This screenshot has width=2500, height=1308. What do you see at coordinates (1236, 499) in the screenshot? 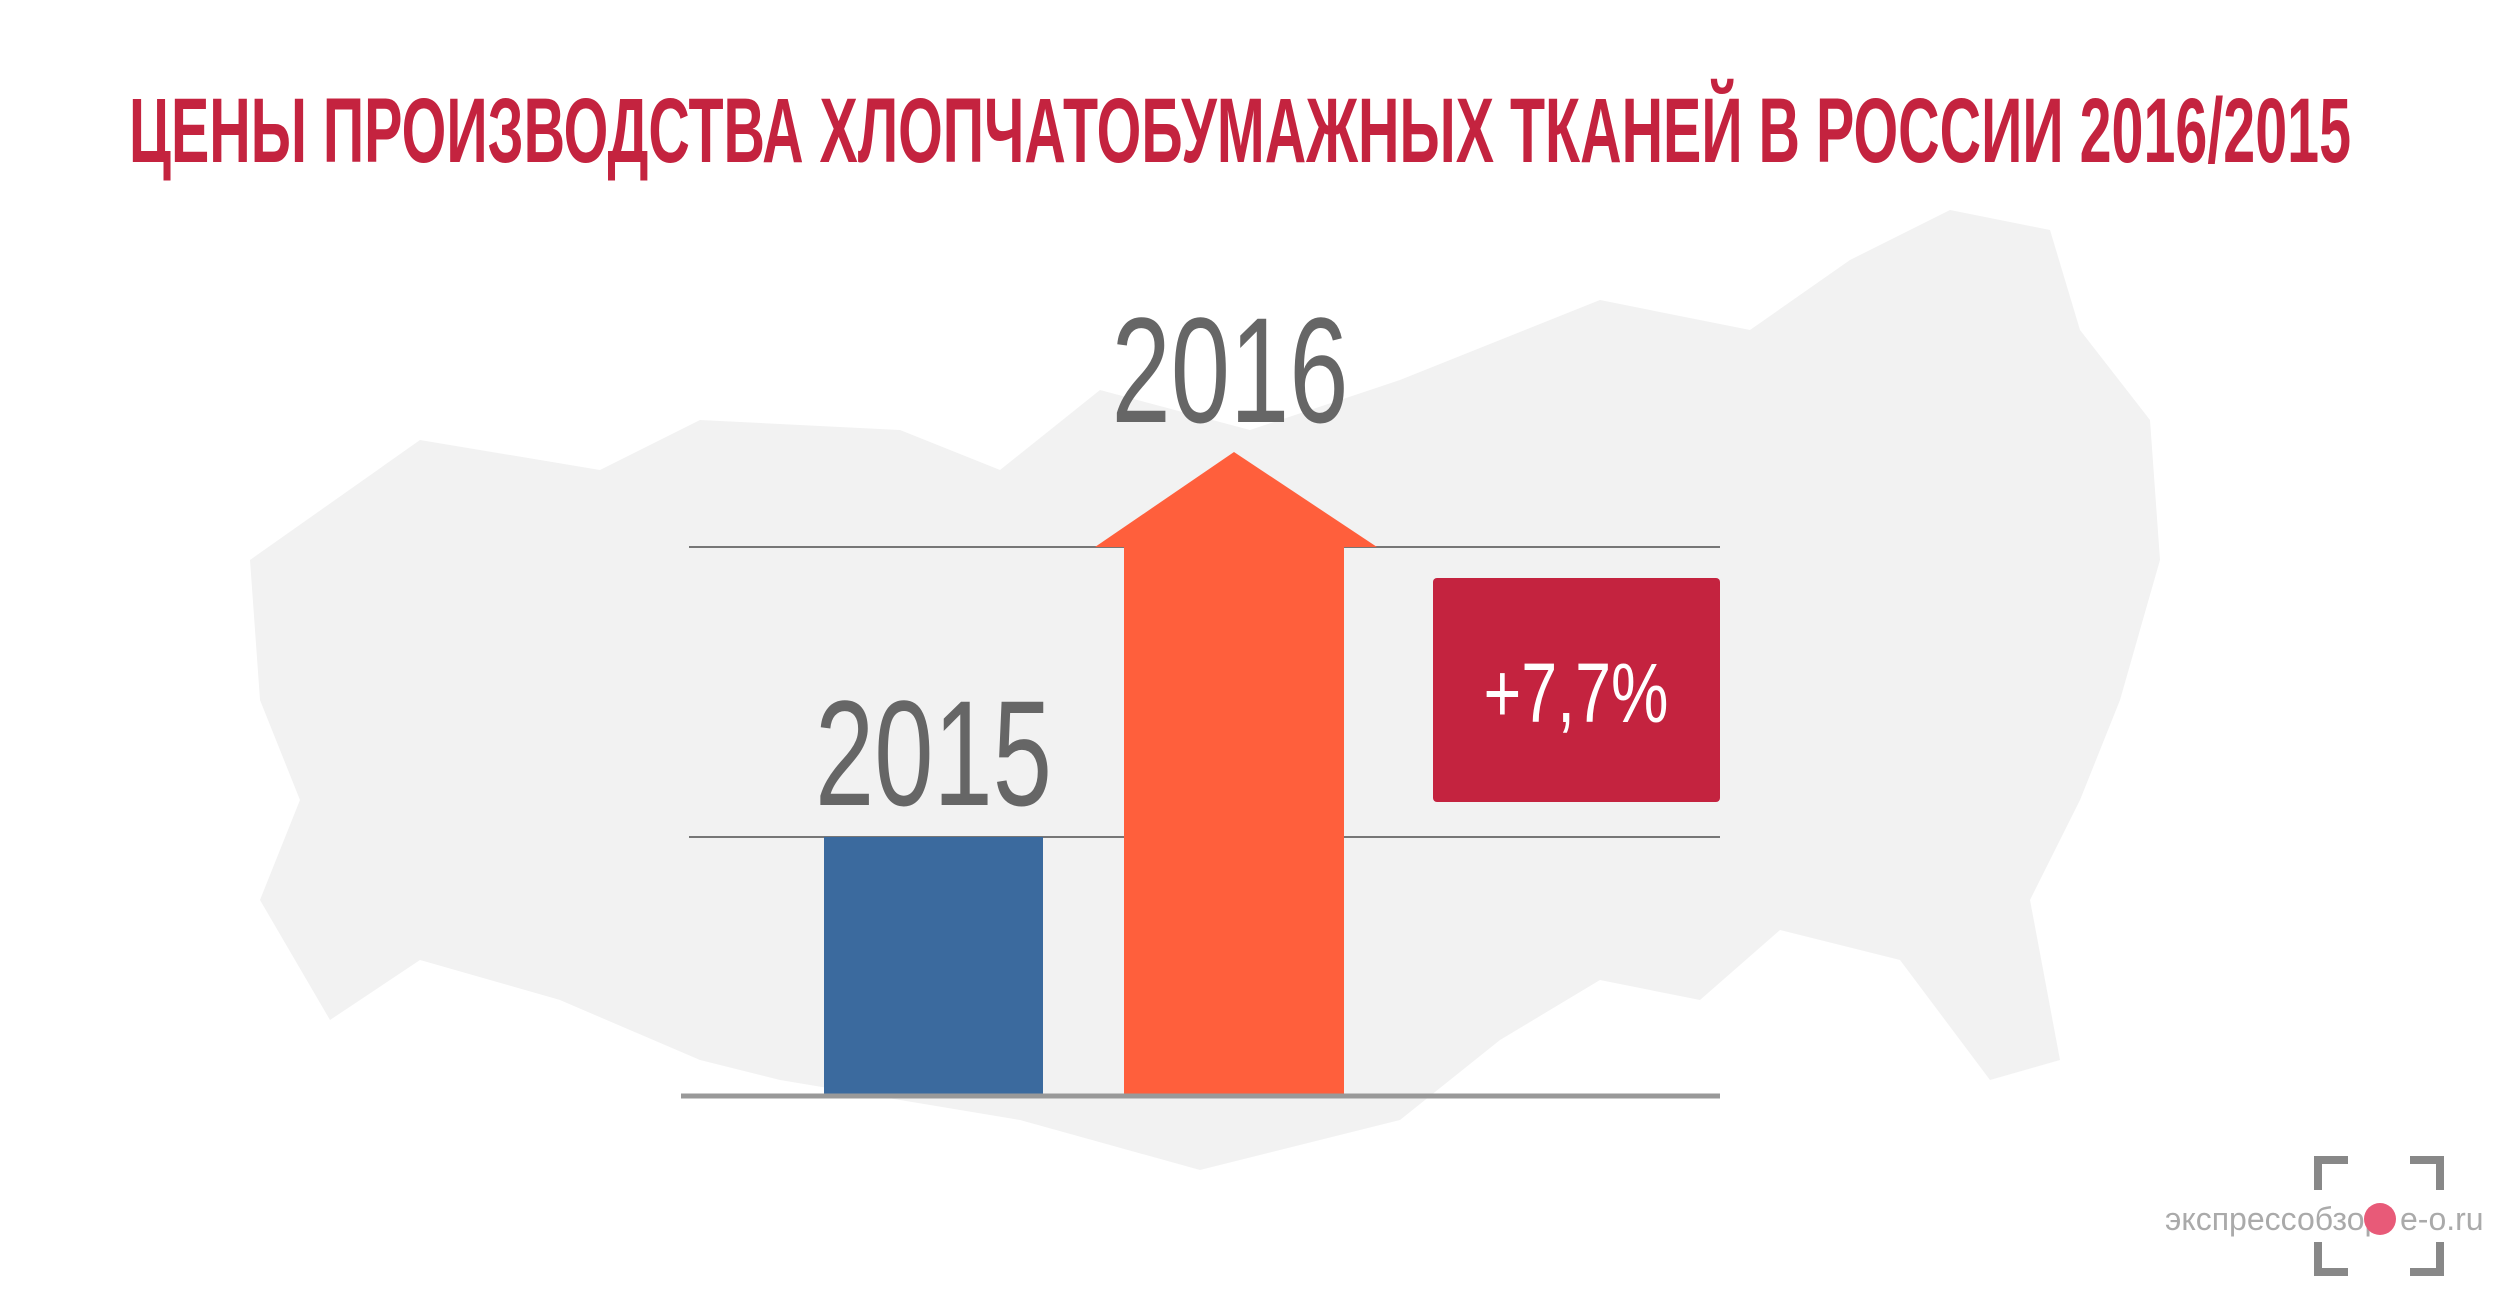
I see `arrow-head` at bounding box center [1236, 499].